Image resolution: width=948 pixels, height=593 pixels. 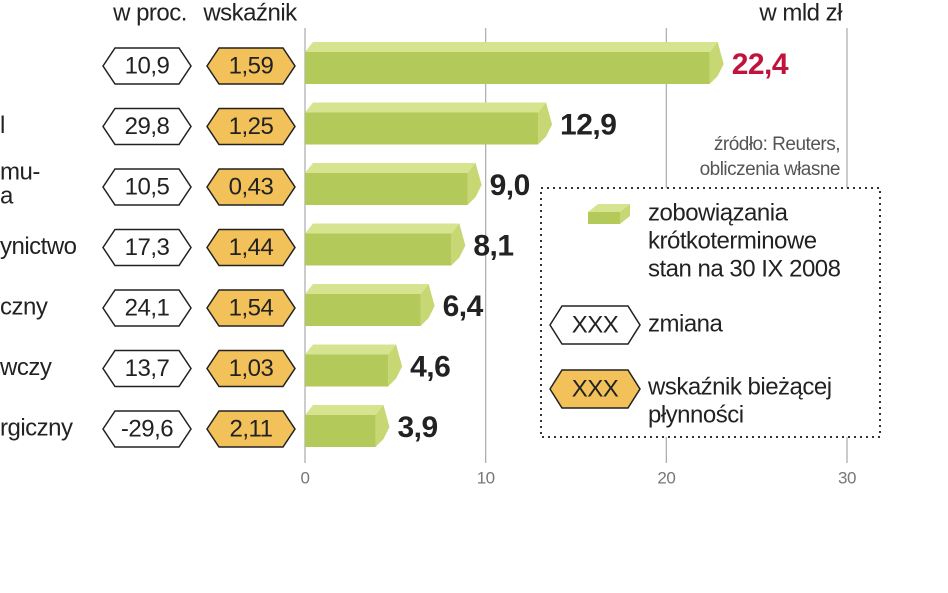 I want to click on ratio-value: 1,03, so click(x=251, y=368).